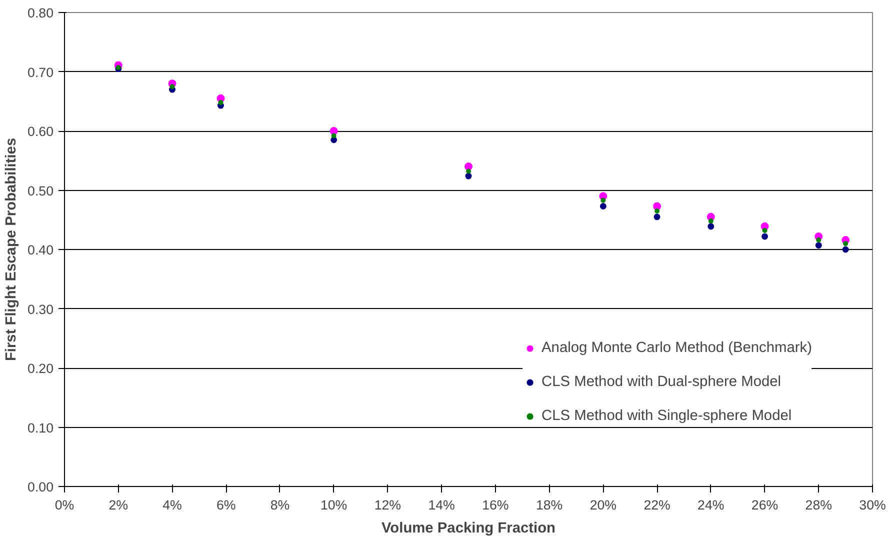  What do you see at coordinates (64, 505) in the screenshot?
I see `x-tick-label: 0%` at bounding box center [64, 505].